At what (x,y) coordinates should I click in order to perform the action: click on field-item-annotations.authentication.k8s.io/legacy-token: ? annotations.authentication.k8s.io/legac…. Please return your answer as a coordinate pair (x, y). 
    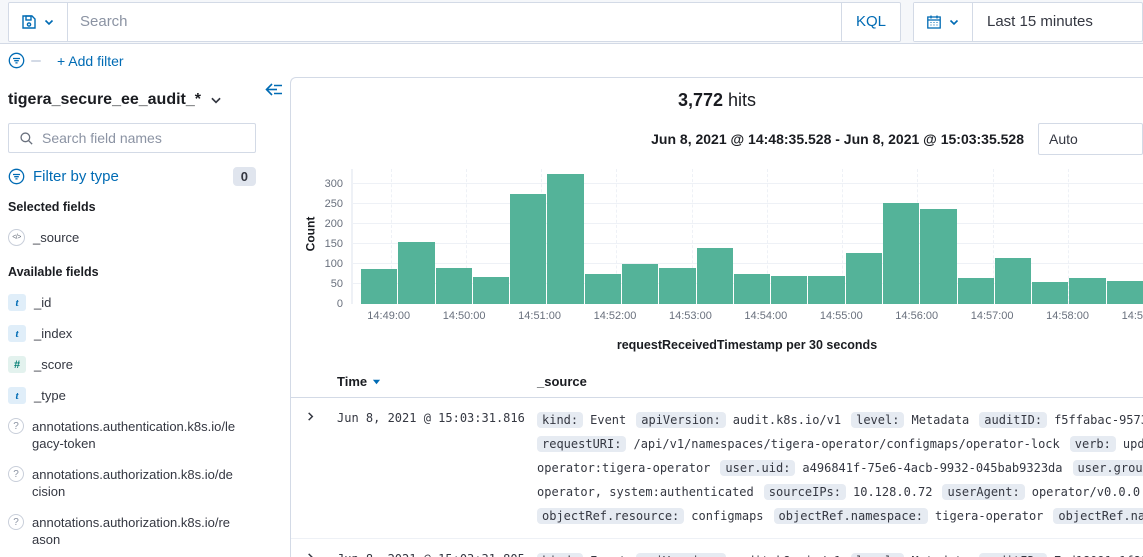
    Looking at the image, I should click on (132, 437).